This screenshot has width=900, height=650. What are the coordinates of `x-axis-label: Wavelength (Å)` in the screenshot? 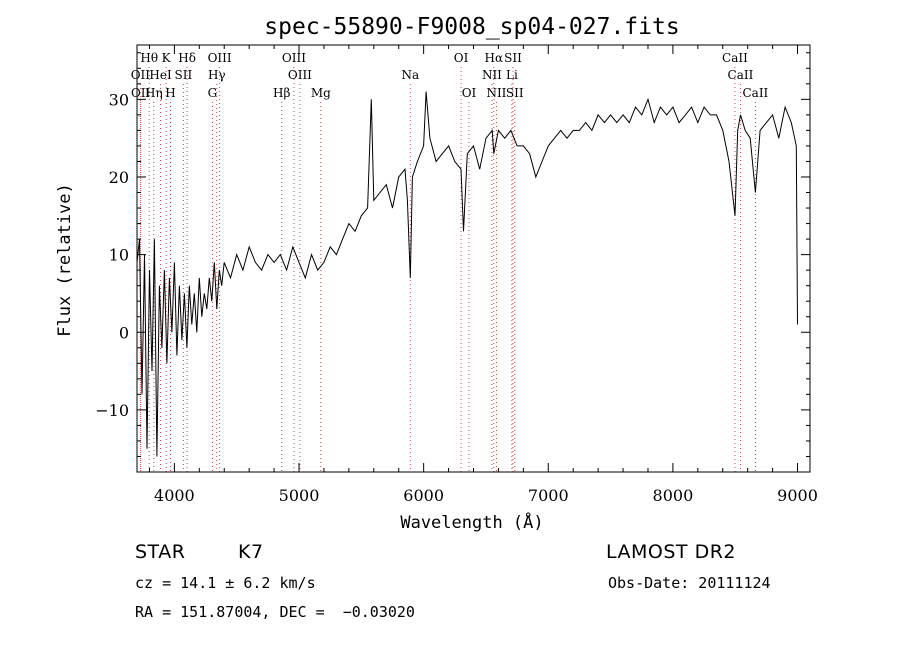 It's located at (471, 522).